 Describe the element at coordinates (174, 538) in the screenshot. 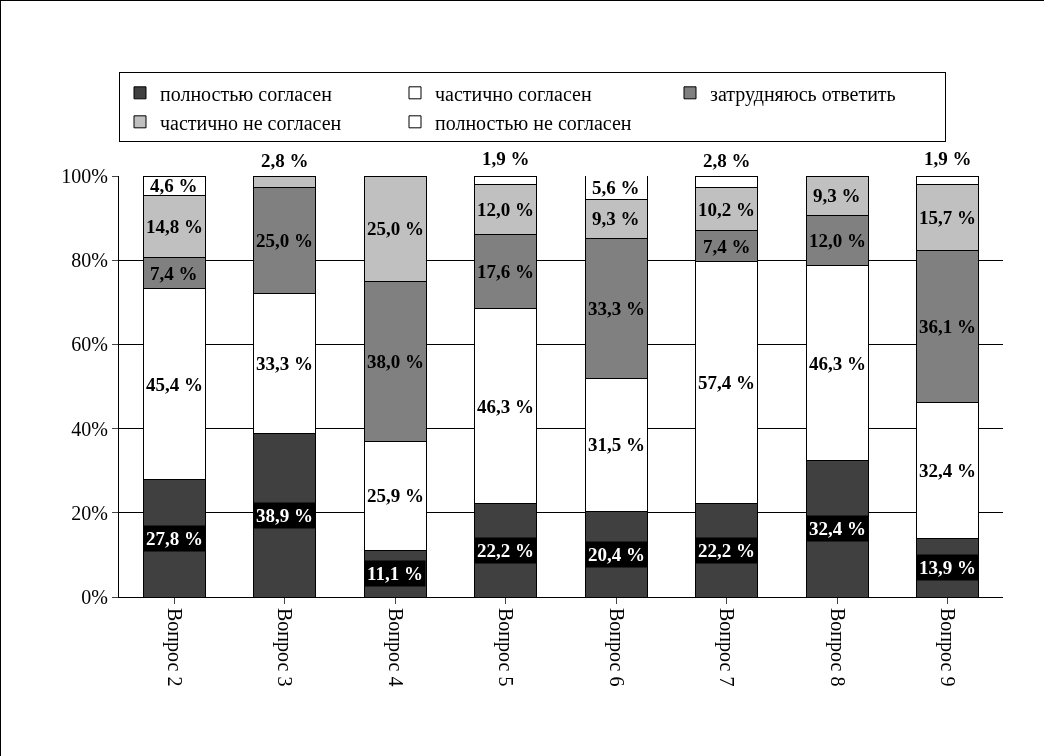

I see `data-label: 27,8 %` at that location.